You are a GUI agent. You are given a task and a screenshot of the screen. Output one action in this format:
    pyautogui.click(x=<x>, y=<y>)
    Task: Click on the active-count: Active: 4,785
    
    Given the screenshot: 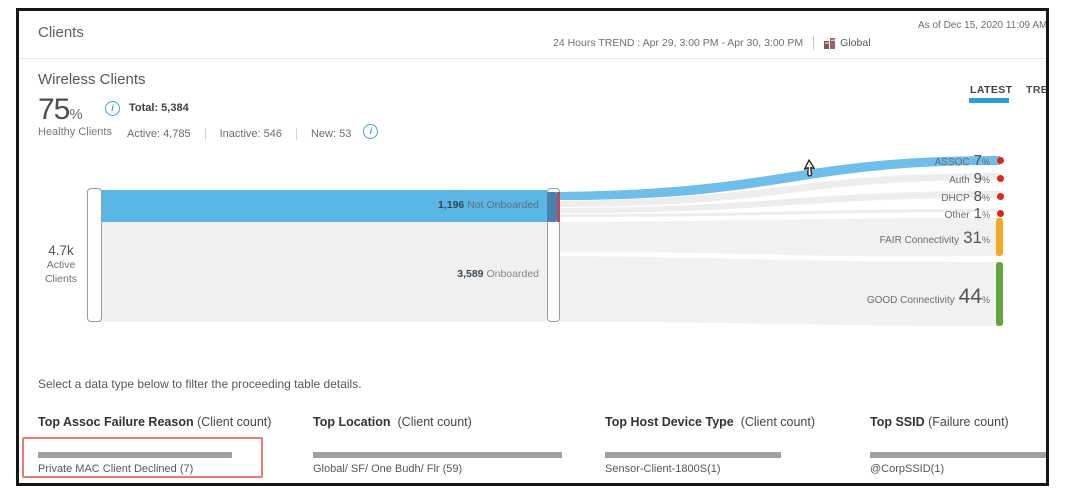 What is the action you would take?
    pyautogui.click(x=159, y=133)
    